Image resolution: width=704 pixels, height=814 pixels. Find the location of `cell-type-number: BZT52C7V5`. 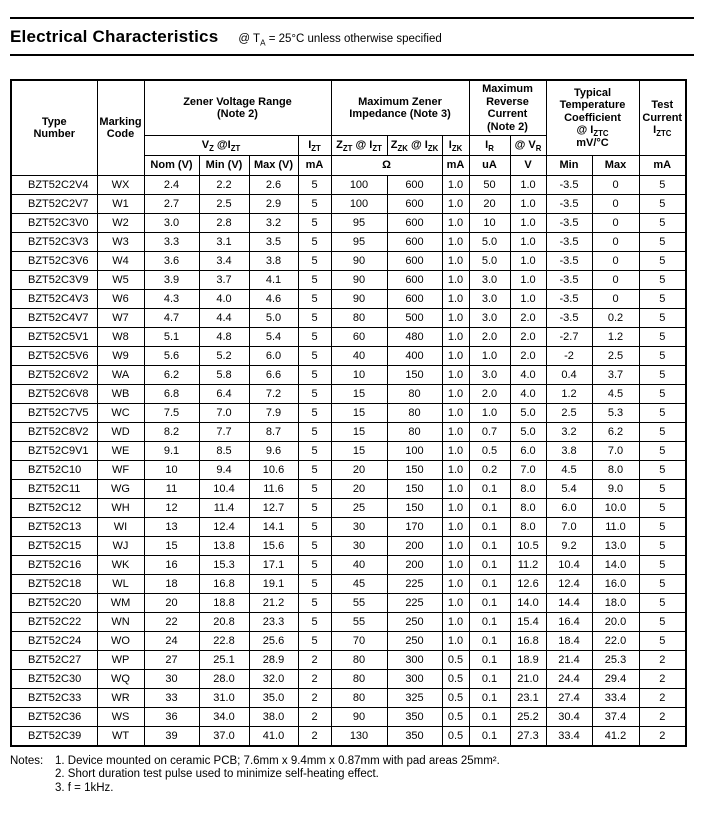

cell-type-number: BZT52C7V5 is located at coordinates (54, 413).